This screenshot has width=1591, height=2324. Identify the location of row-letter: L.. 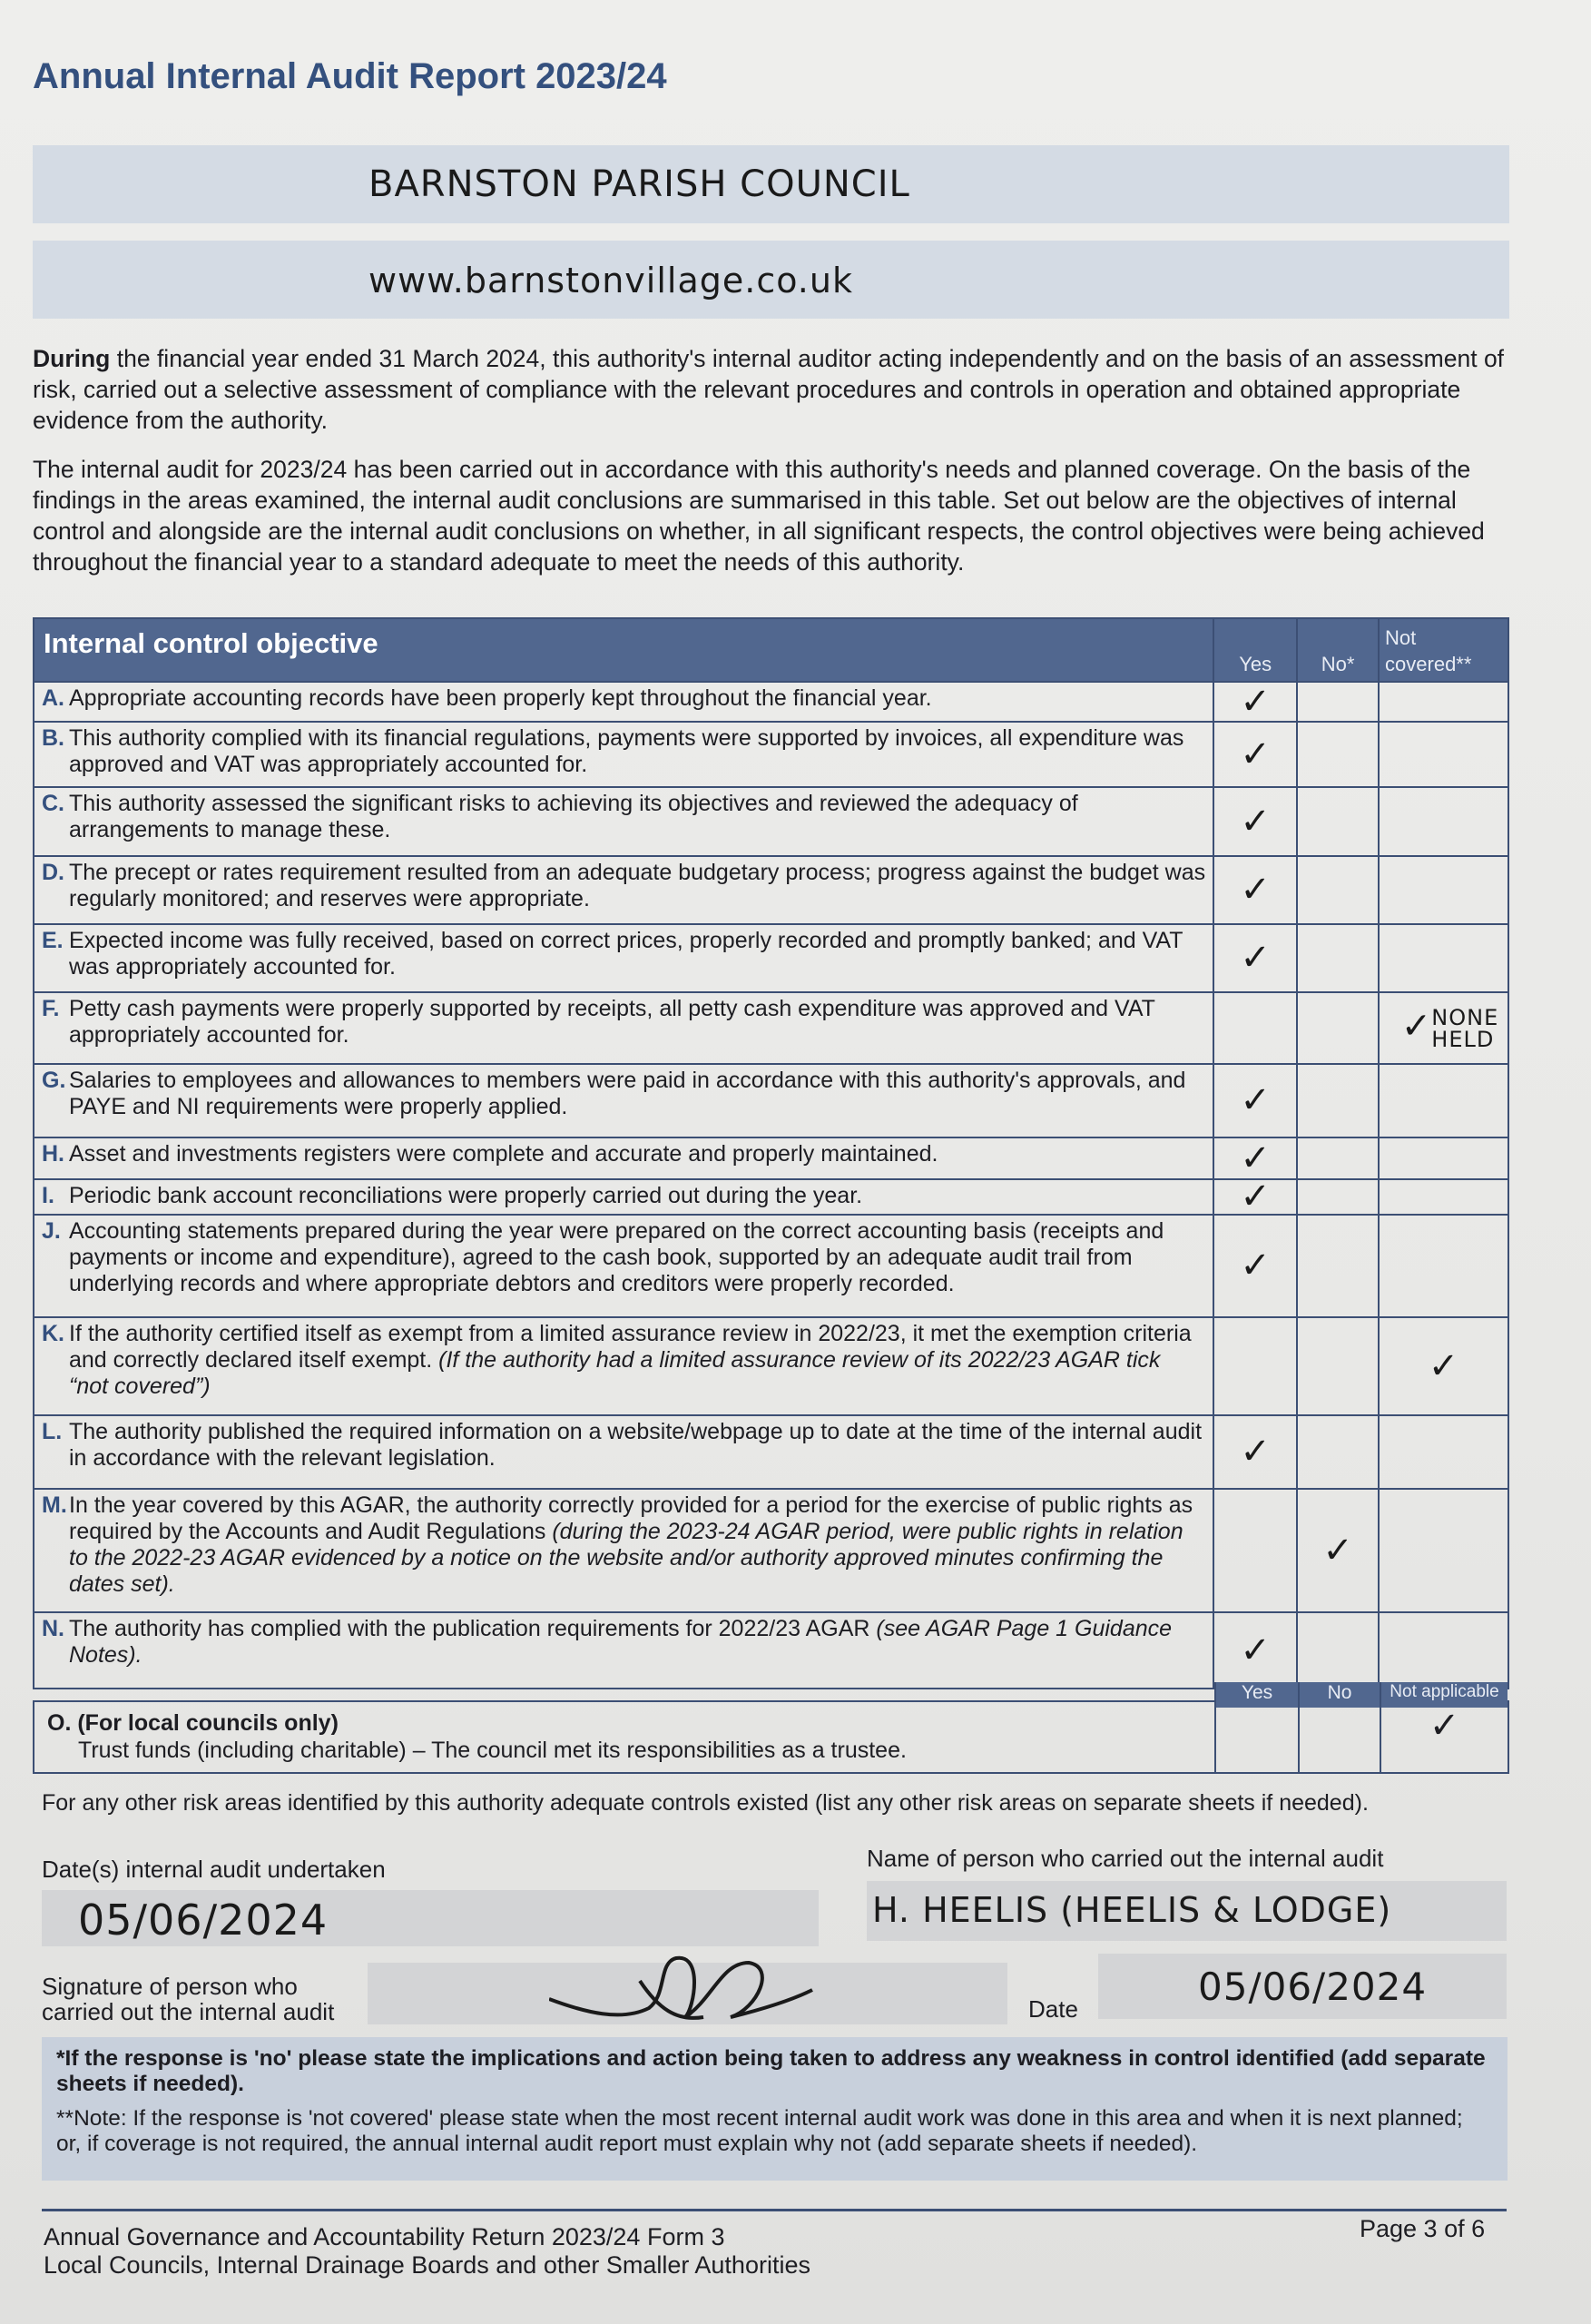
(53, 1431).